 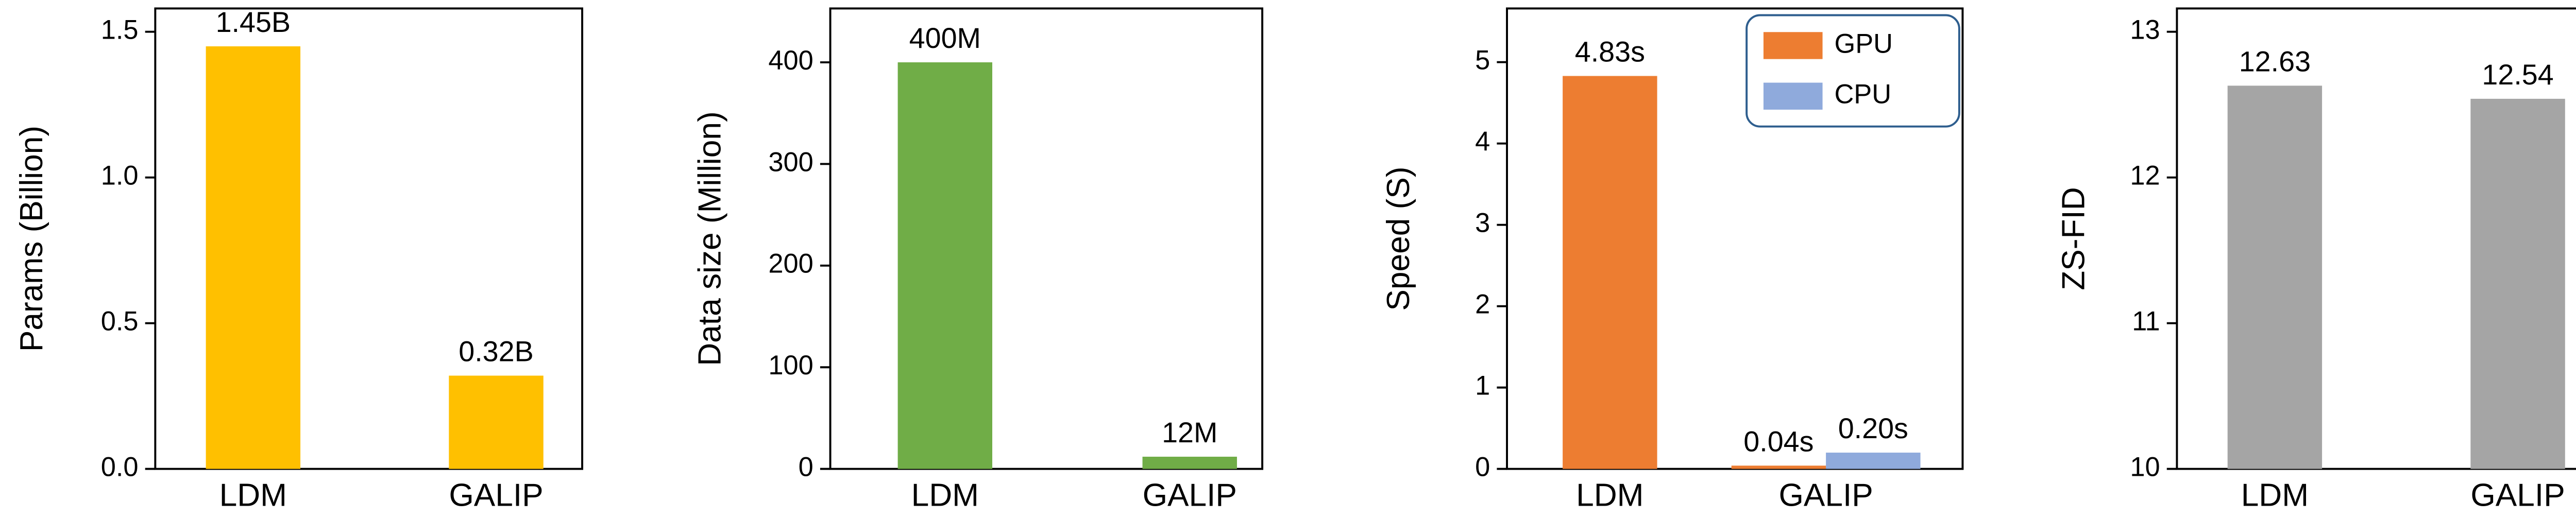 I want to click on y-tick-label: 10, so click(x=2145, y=467).